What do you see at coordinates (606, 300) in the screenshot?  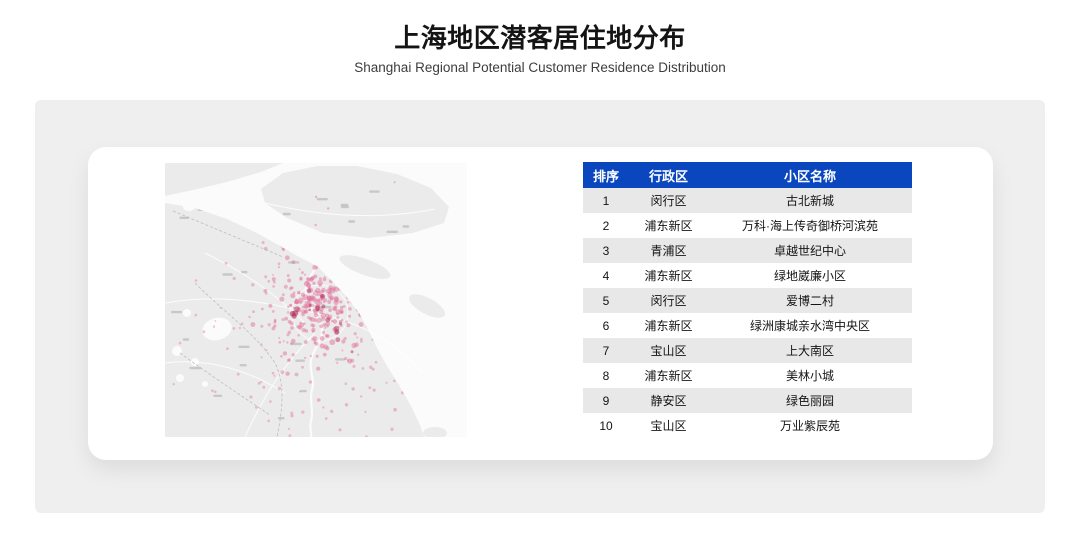 I see `cell-rank: 5` at bounding box center [606, 300].